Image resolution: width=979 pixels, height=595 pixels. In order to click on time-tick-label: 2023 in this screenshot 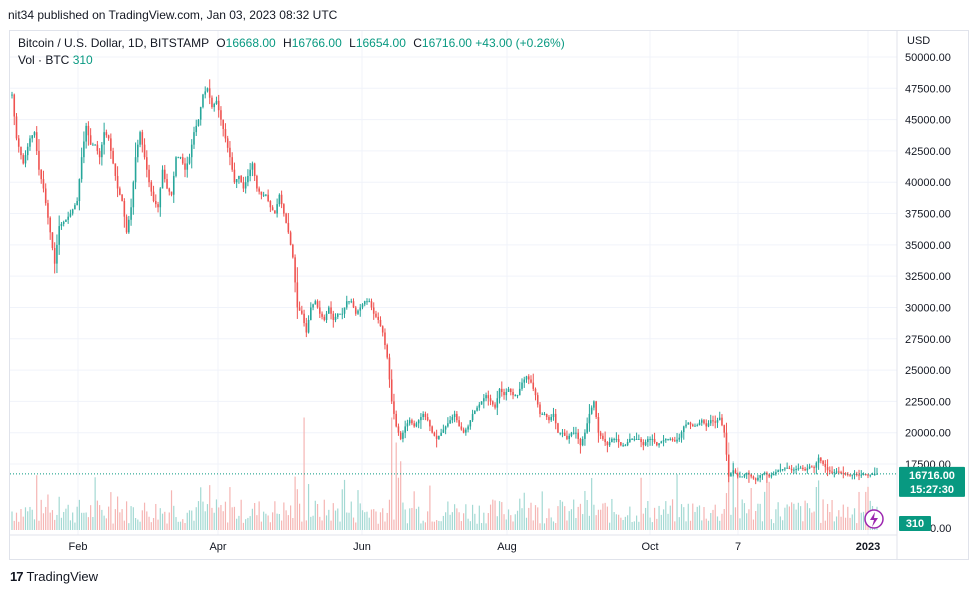, I will do `click(868, 547)`.